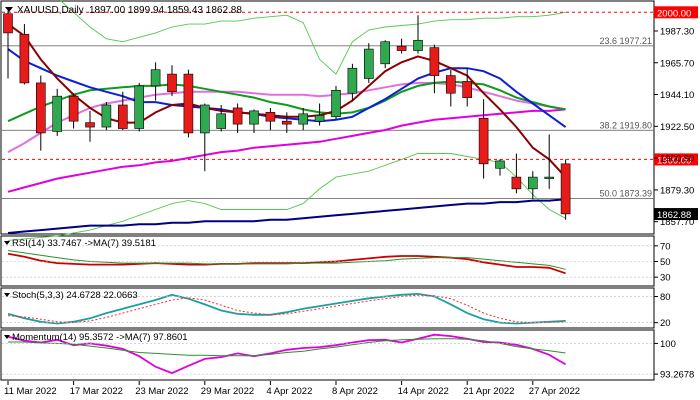  What do you see at coordinates (7, 295) in the screenshot?
I see `stoch-collapse-icon` at bounding box center [7, 295].